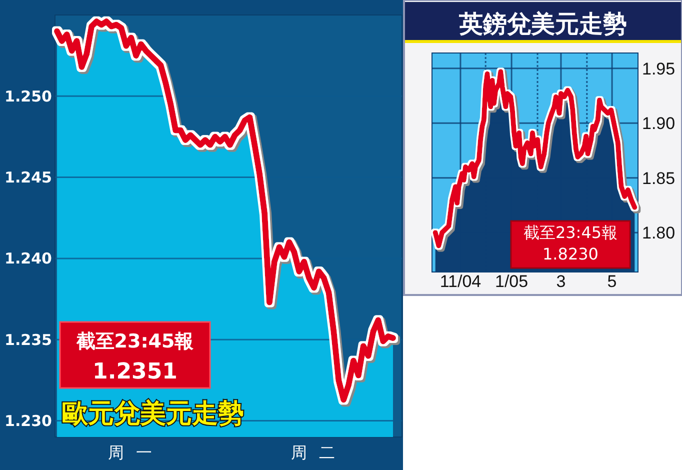  Describe the element at coordinates (318, 452) in the screenshot. I see `x-tick-label: 周二` at that location.